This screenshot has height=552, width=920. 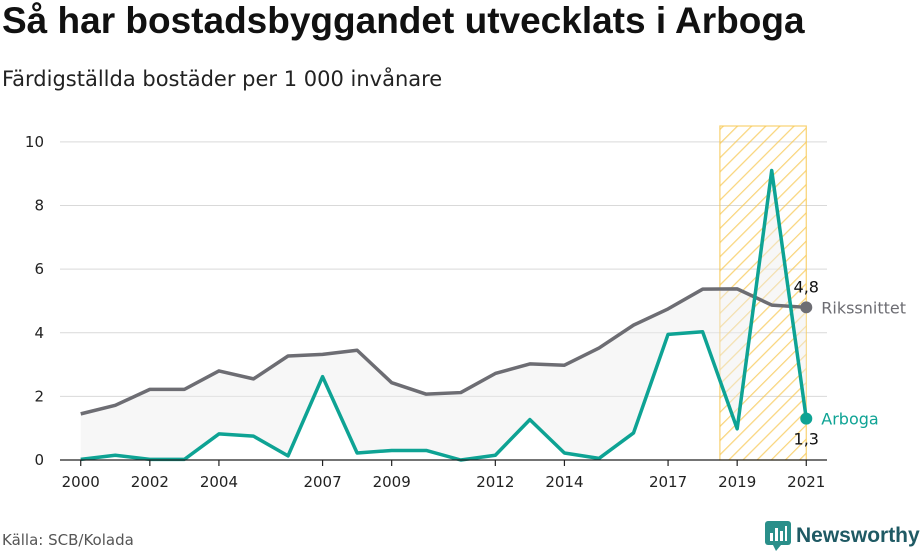 I want to click on end-marker-rikssnittet, so click(x=806, y=307).